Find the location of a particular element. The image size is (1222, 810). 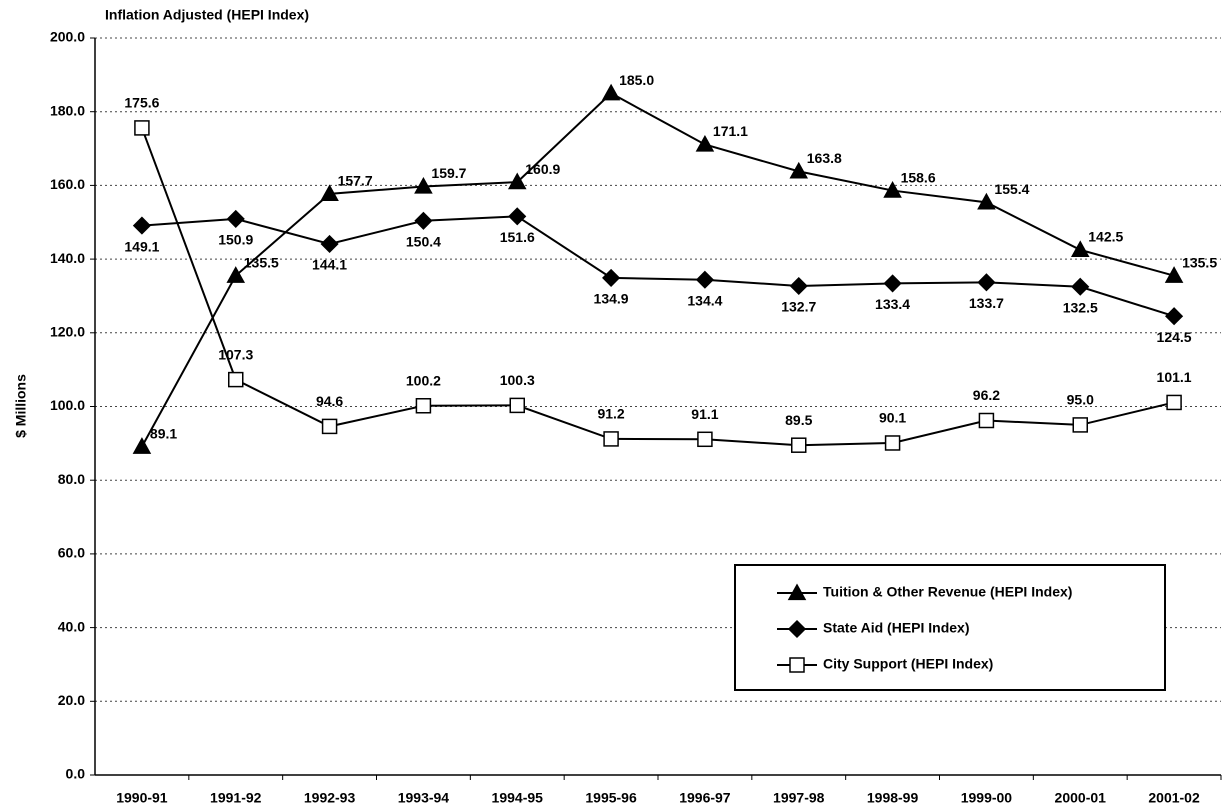

data-label: 124.5 is located at coordinates (1174, 337).